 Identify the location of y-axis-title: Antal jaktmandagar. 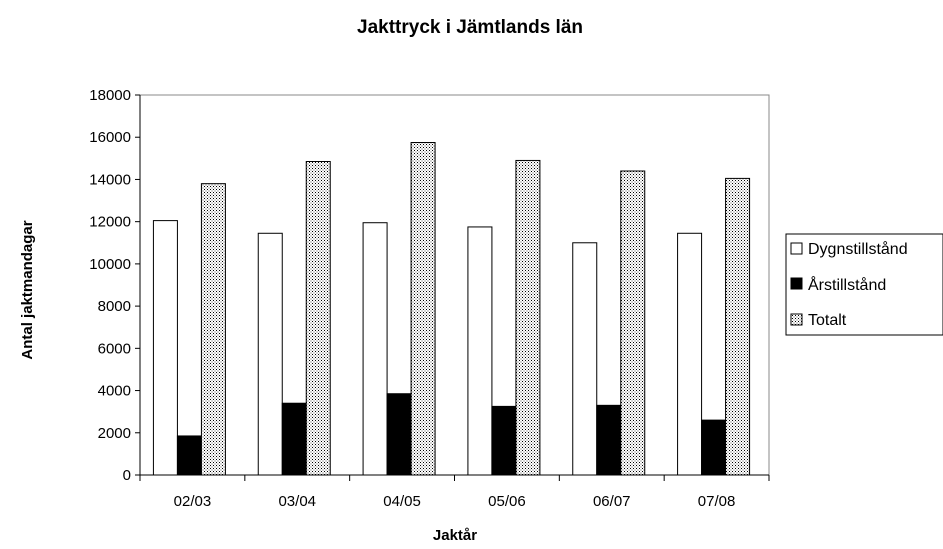
(27, 289).